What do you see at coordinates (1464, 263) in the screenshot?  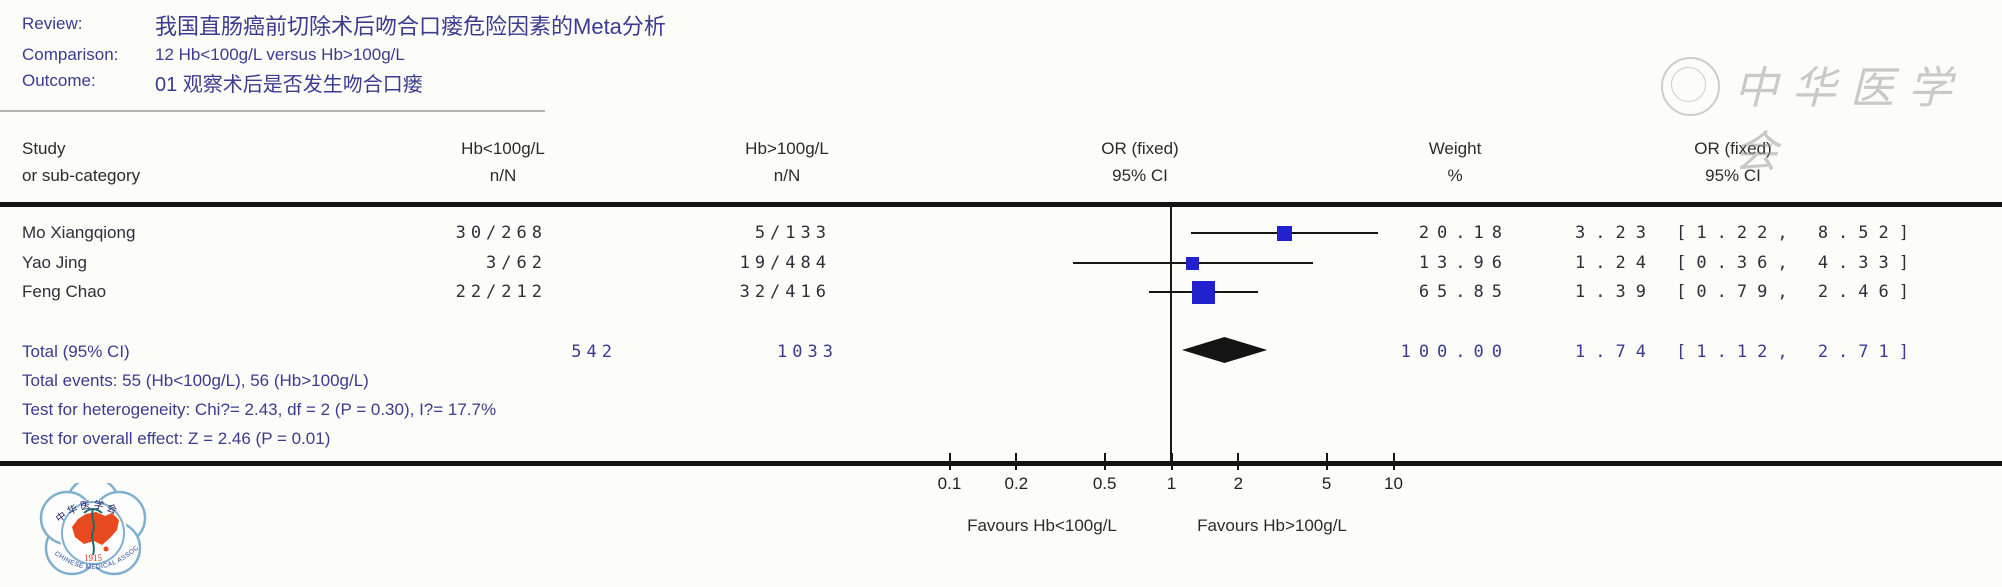 I see `study-weight: 13.96` at bounding box center [1464, 263].